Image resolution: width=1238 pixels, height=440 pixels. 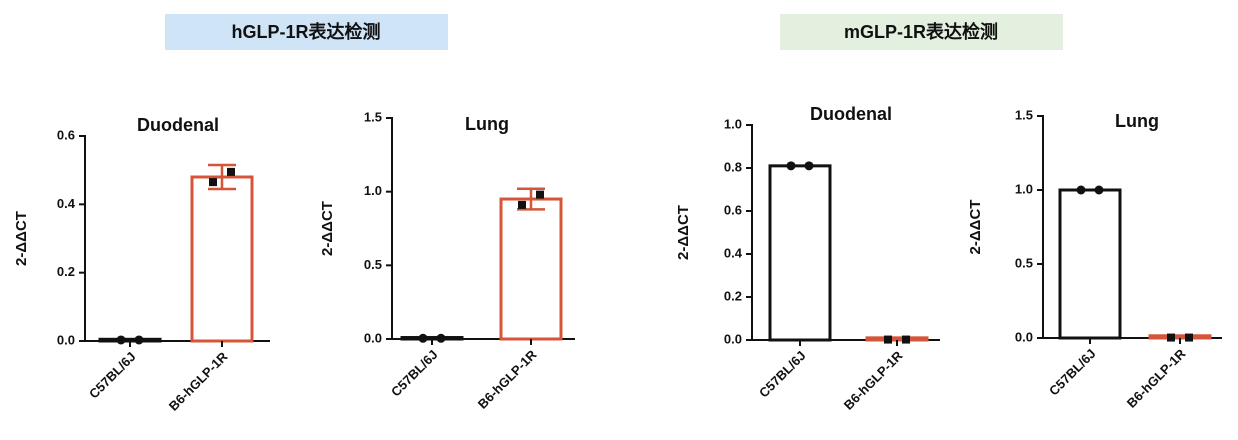 I want to click on y-tick-label: 0.8, so click(x=733, y=166).